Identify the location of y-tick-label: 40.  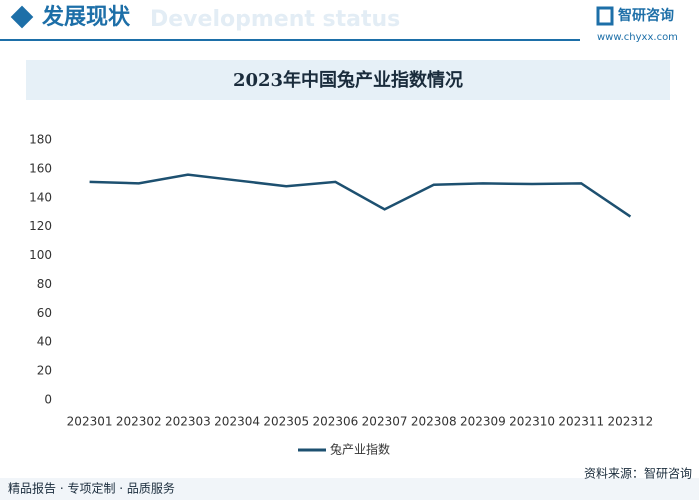
(44, 342).